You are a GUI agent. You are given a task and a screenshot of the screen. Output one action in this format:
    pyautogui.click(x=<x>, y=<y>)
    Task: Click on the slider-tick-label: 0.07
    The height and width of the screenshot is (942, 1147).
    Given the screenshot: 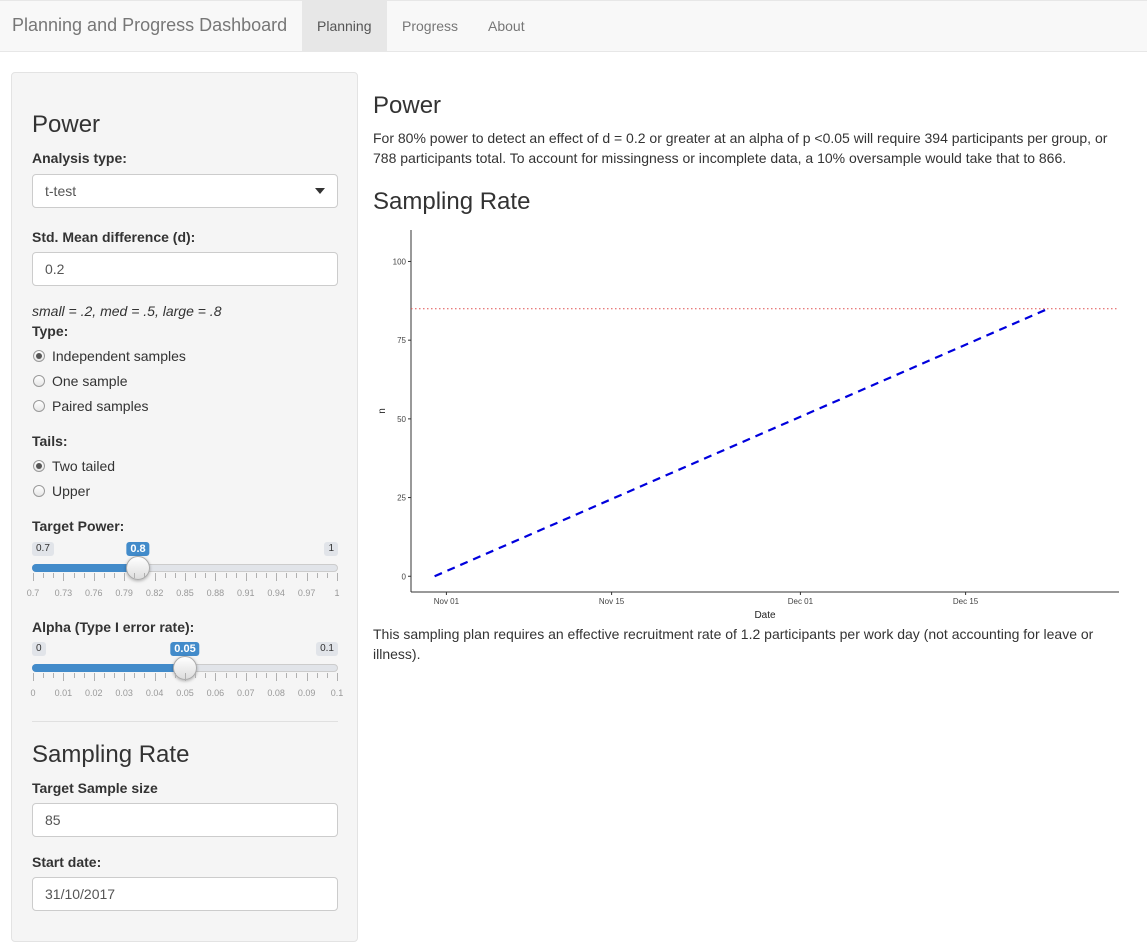 What is the action you would take?
    pyautogui.click(x=246, y=693)
    